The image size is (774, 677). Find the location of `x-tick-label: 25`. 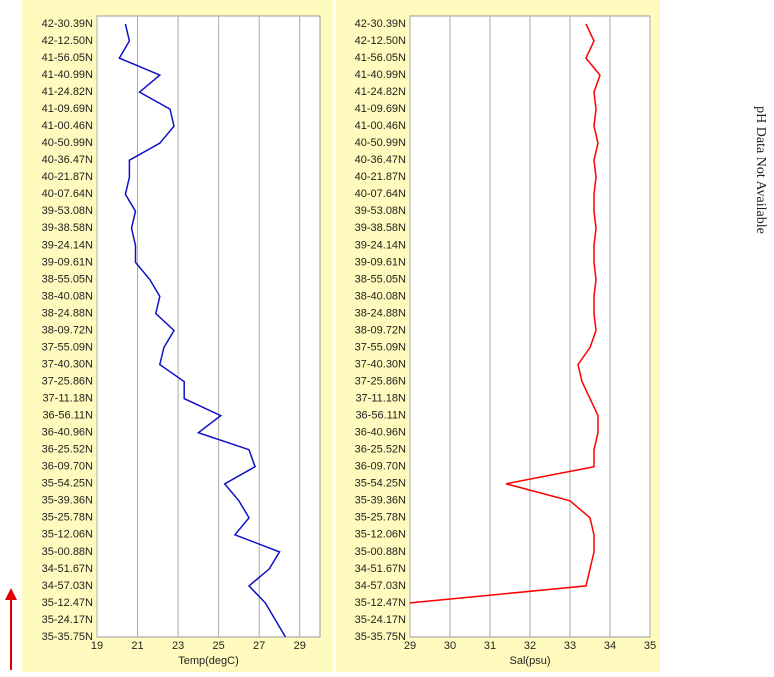

x-tick-label: 25 is located at coordinates (219, 646).